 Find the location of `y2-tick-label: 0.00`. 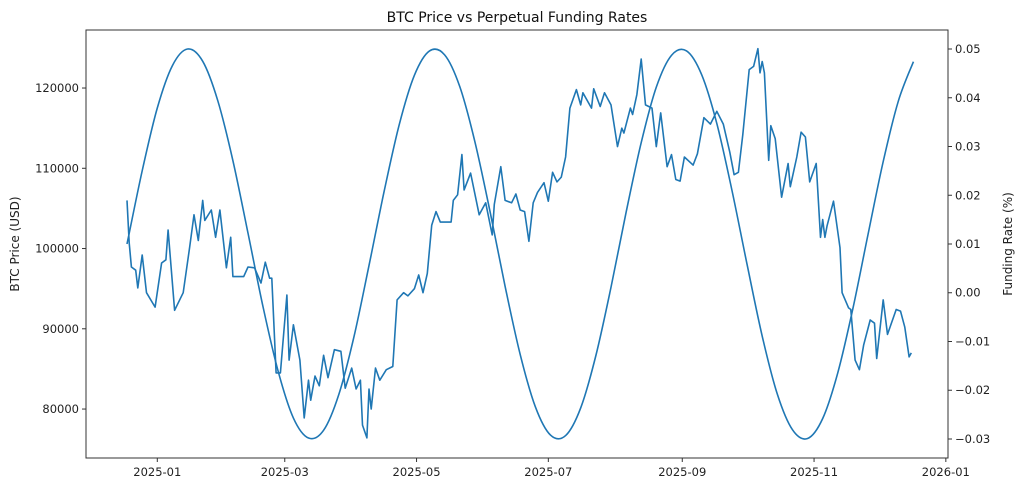

y2-tick-label: 0.00 is located at coordinates (968, 293).